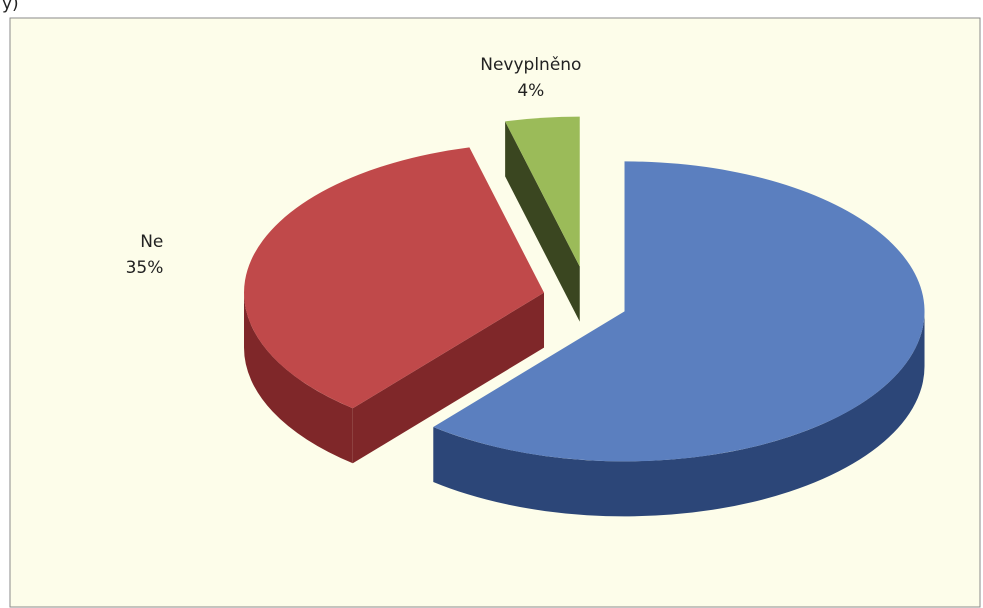 The image size is (983, 608). Describe the element at coordinates (10, 7) in the screenshot. I see `caption: y)` at that location.